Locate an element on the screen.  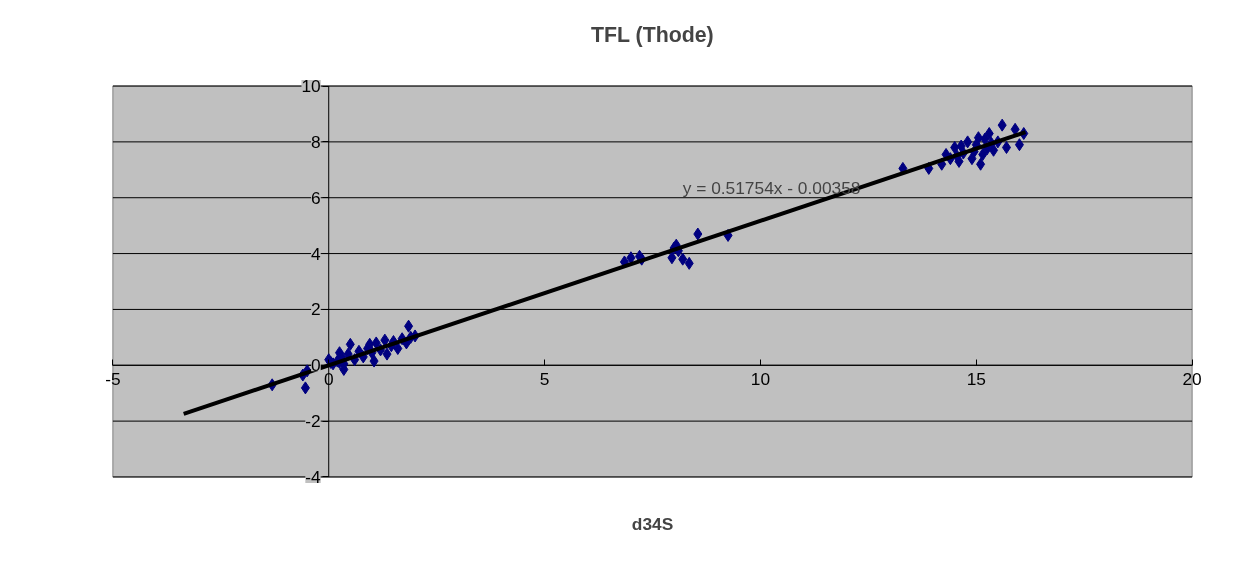
chart-title: TFL (Thode) is located at coordinates (652, 34).